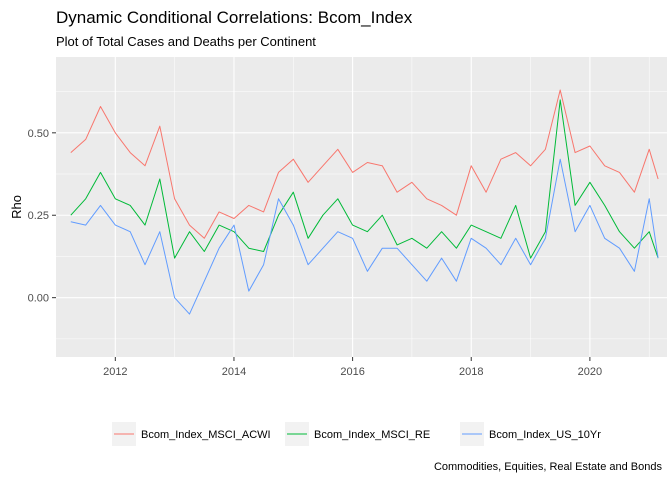 The height and width of the screenshot is (485, 672). I want to click on x-tick-label: 2012, so click(115, 372).